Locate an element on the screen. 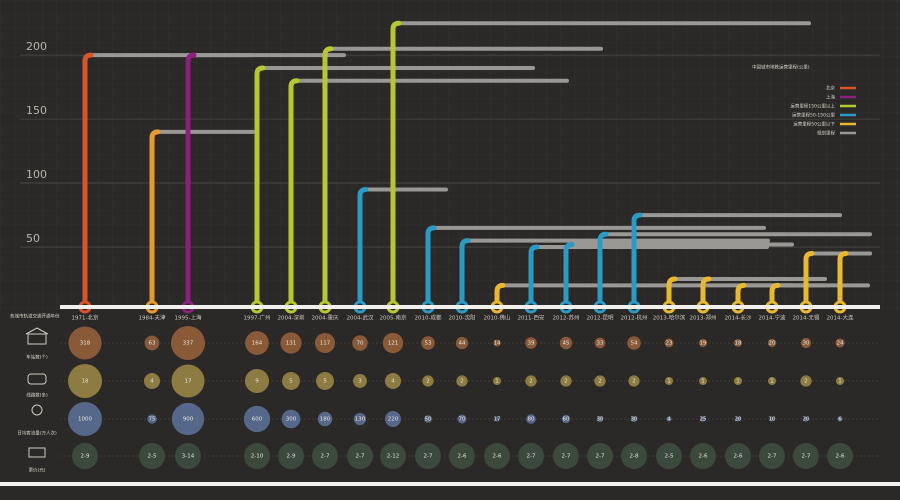 This screenshot has height=500, width=900. cell-label: 33 is located at coordinates (600, 344).